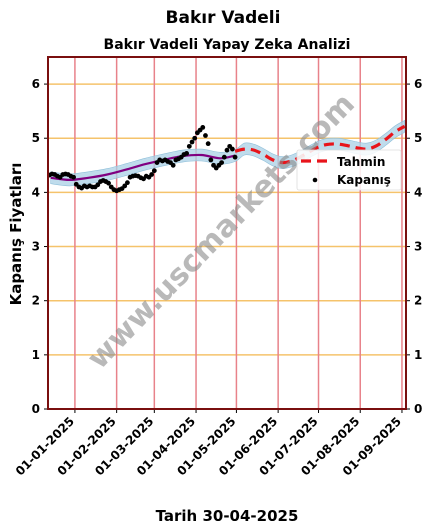 This screenshot has height=532, width=446. What do you see at coordinates (16, 234) in the screenshot?
I see `y-axis-label: Kapanış Fiyatları` at bounding box center [16, 234].